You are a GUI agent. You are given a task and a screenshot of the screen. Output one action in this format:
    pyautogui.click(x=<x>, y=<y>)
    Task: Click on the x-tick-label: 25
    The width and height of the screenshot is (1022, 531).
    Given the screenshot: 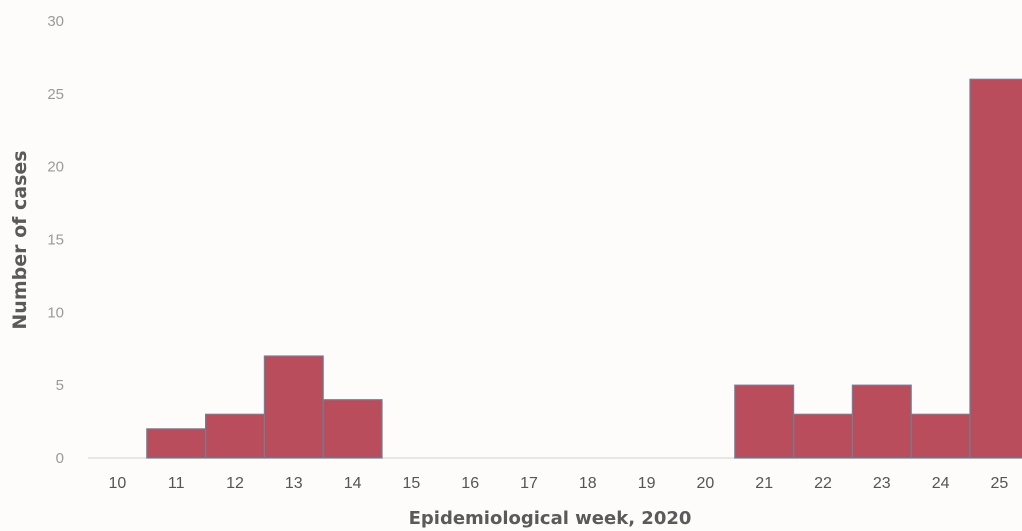 What is the action you would take?
    pyautogui.click(x=1000, y=483)
    